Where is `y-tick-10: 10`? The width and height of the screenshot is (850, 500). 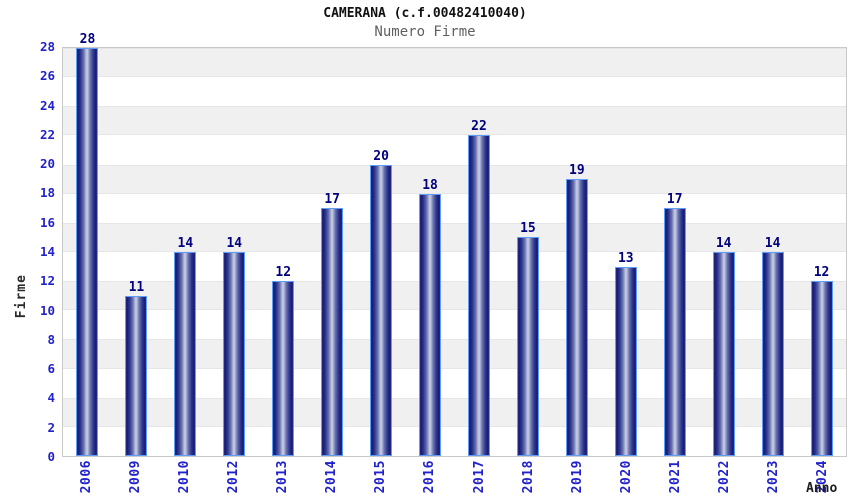
y-tick-10: 10 is located at coordinates (47, 310).